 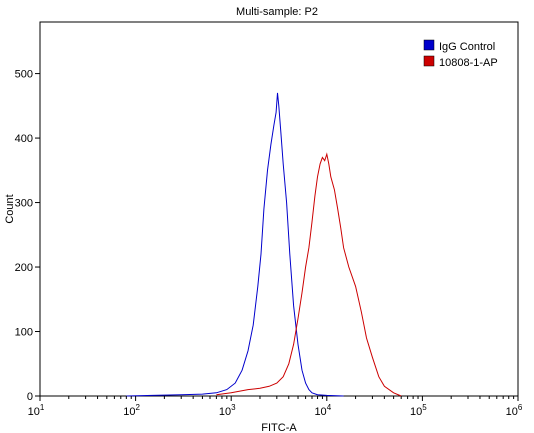 I want to click on legend: IgG Control 10808-1-AP, so click(x=460, y=54).